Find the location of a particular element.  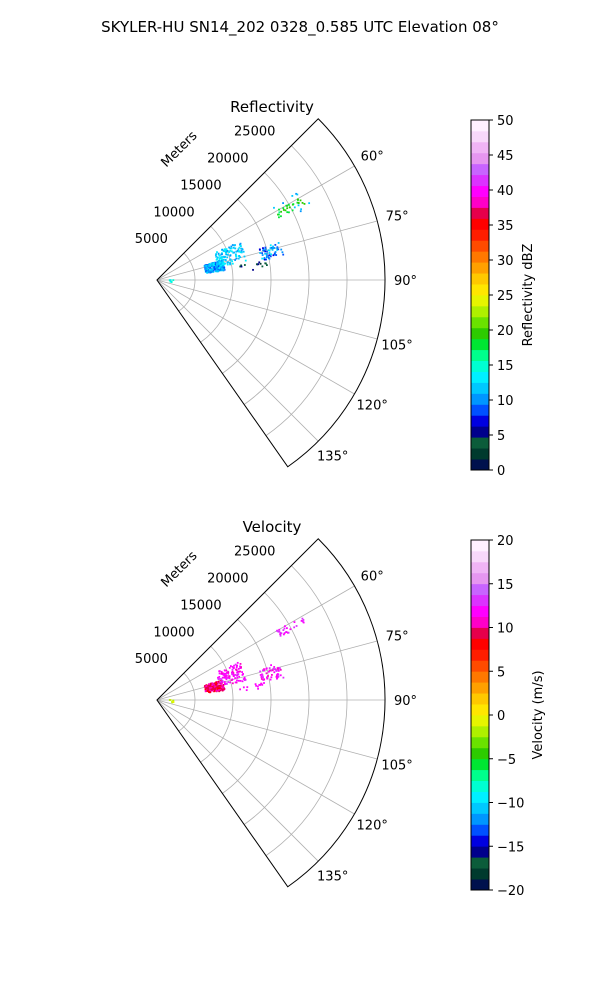

velocity-radial-tick-25000: 25000 is located at coordinates (254, 552).